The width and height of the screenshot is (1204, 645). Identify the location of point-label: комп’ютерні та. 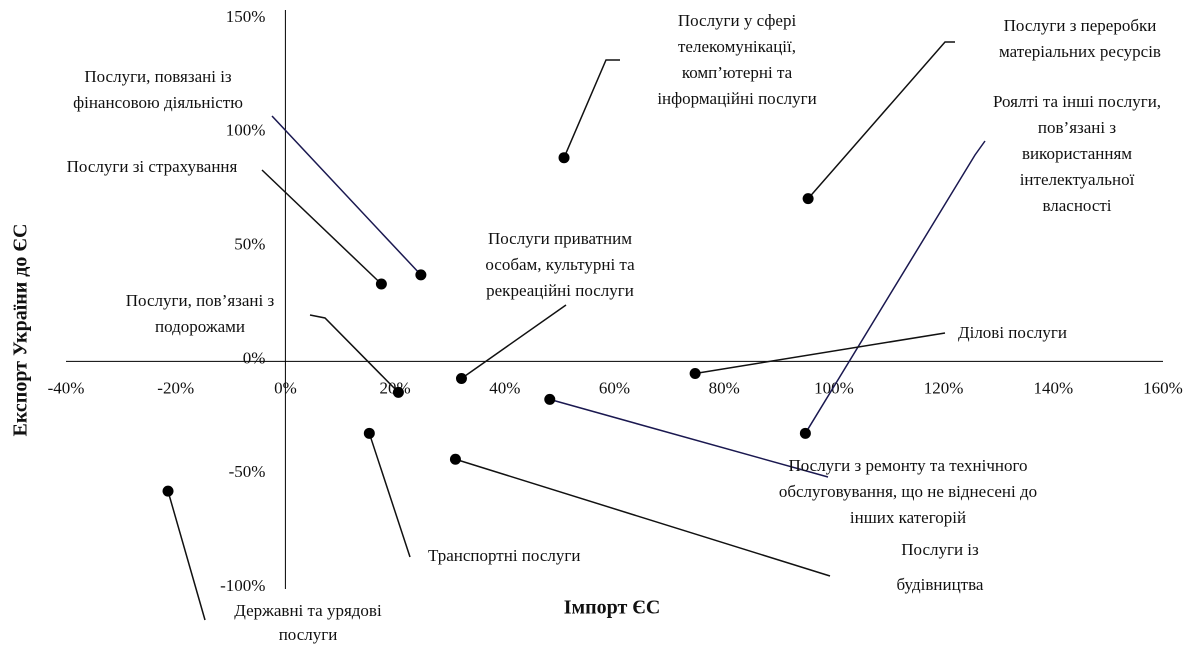
(737, 72).